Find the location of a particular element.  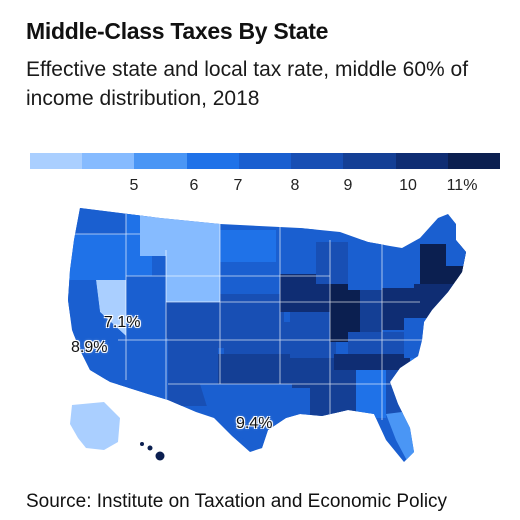

legend-color-bar is located at coordinates (265, 161).